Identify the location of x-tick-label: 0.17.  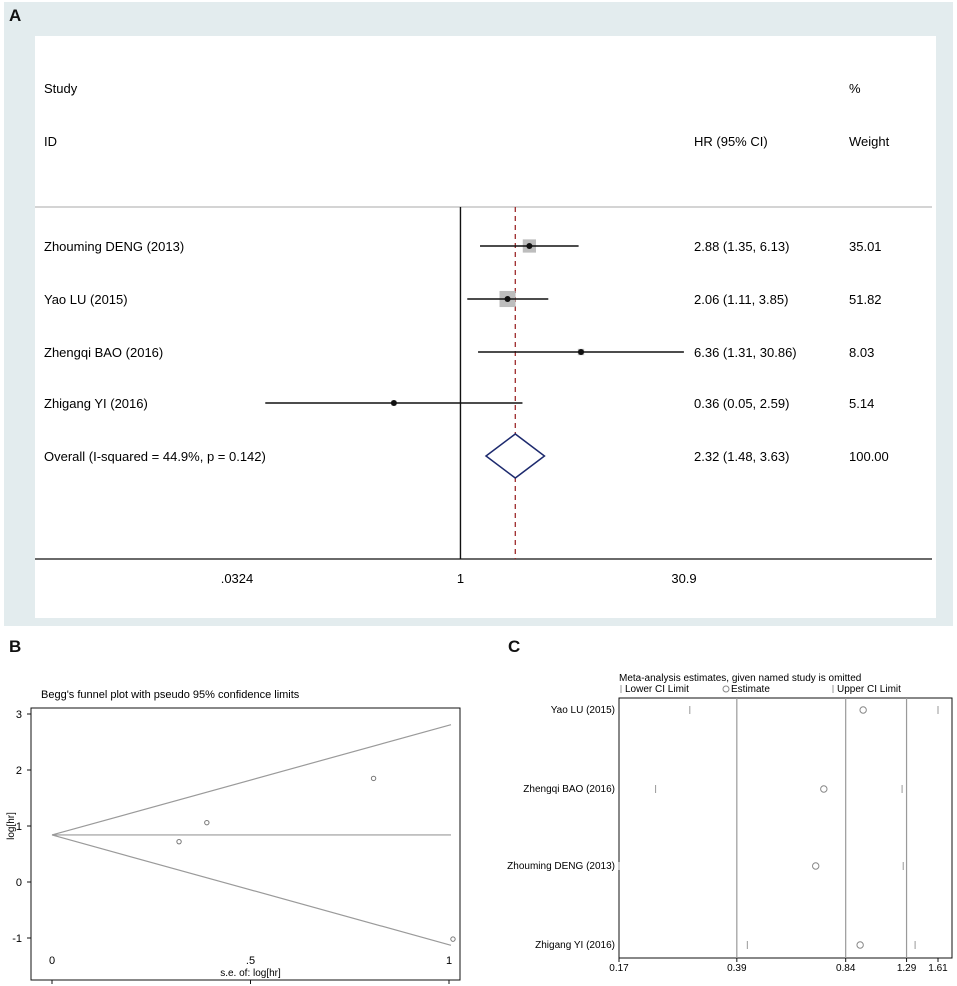
(619, 968).